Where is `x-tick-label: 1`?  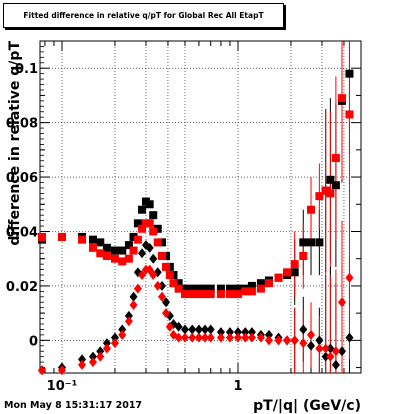
x-tick-label: 1 is located at coordinates (237, 386).